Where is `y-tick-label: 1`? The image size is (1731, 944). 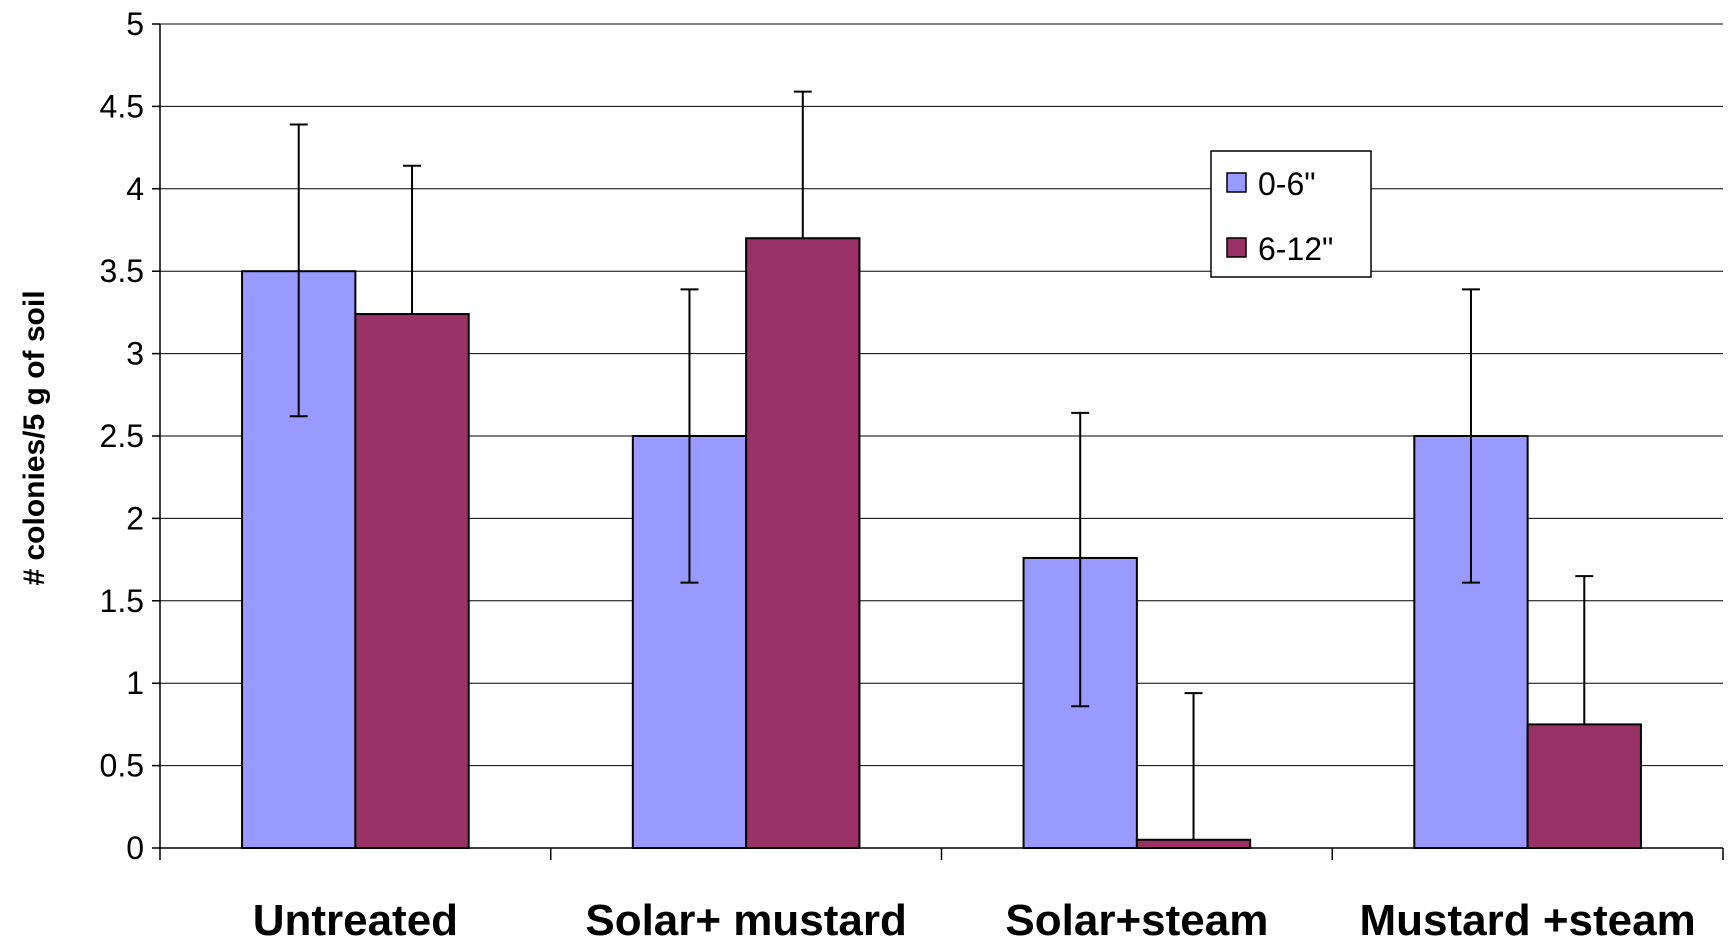 y-tick-label: 1 is located at coordinates (135, 683).